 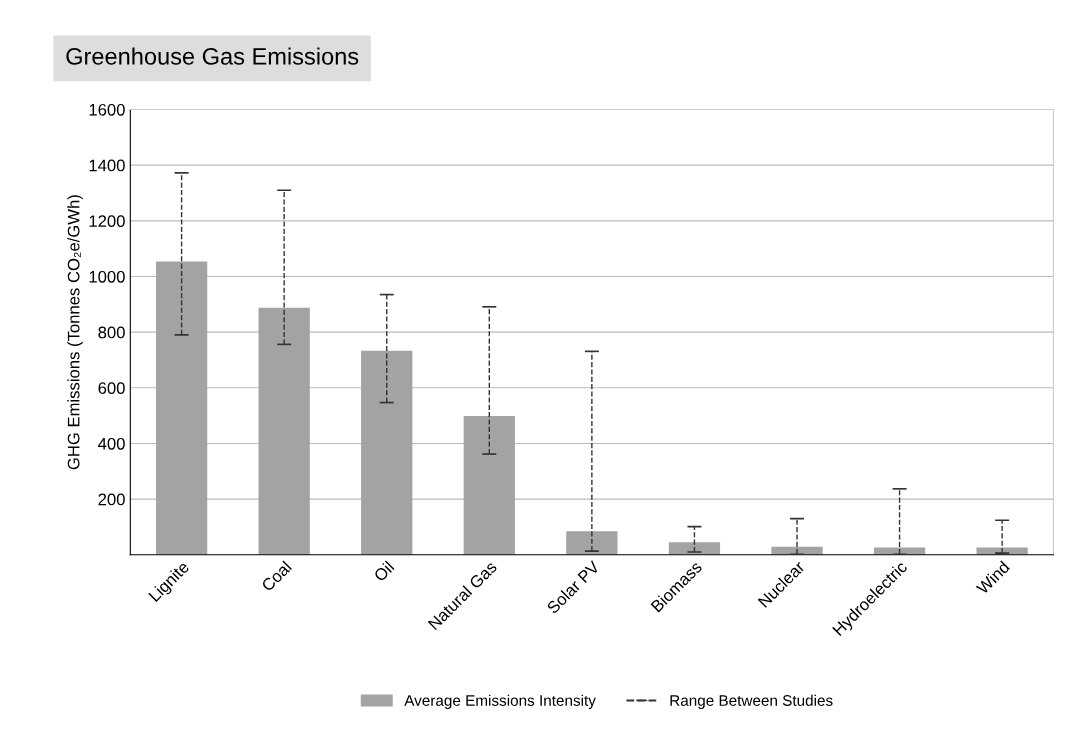 I want to click on text: Range Between Studies, so click(x=751, y=701).